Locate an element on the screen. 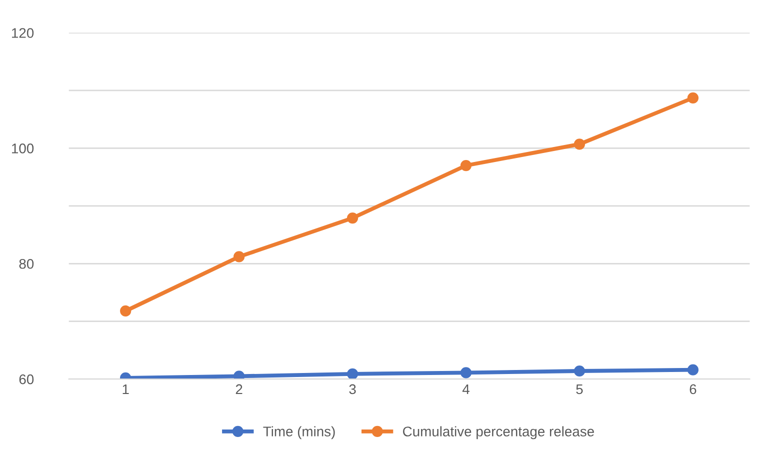 The width and height of the screenshot is (765, 468). x-tick-label: 2 is located at coordinates (239, 389).